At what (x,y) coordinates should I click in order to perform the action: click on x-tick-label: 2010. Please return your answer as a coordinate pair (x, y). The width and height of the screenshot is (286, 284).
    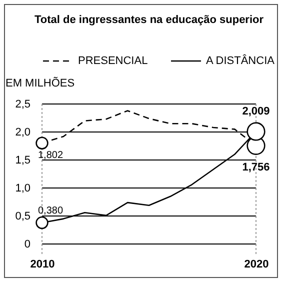
    Looking at the image, I should click on (42, 264).